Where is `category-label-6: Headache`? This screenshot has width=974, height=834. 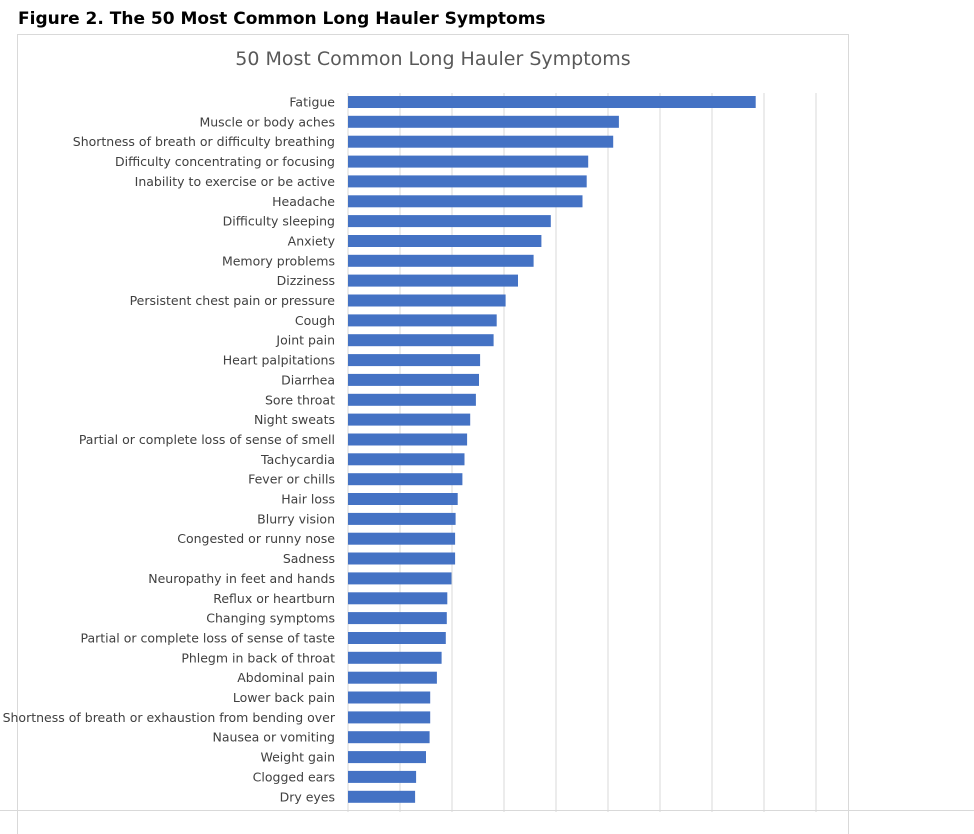 category-label-6: Headache is located at coordinates (303, 201).